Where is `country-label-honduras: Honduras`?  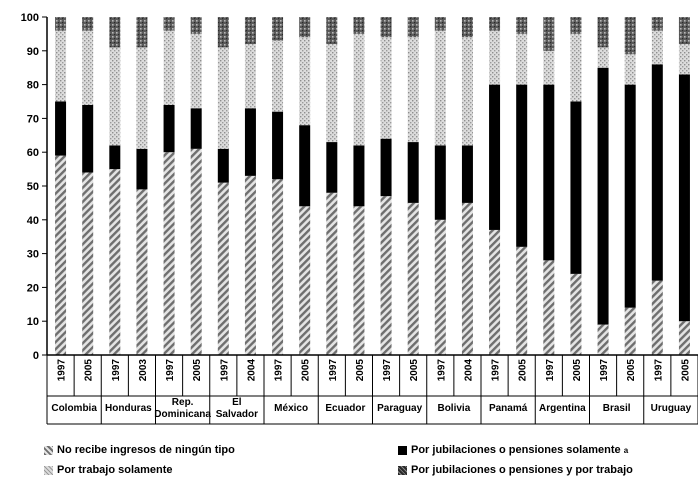
country-label-honduras: Honduras is located at coordinates (128, 408).